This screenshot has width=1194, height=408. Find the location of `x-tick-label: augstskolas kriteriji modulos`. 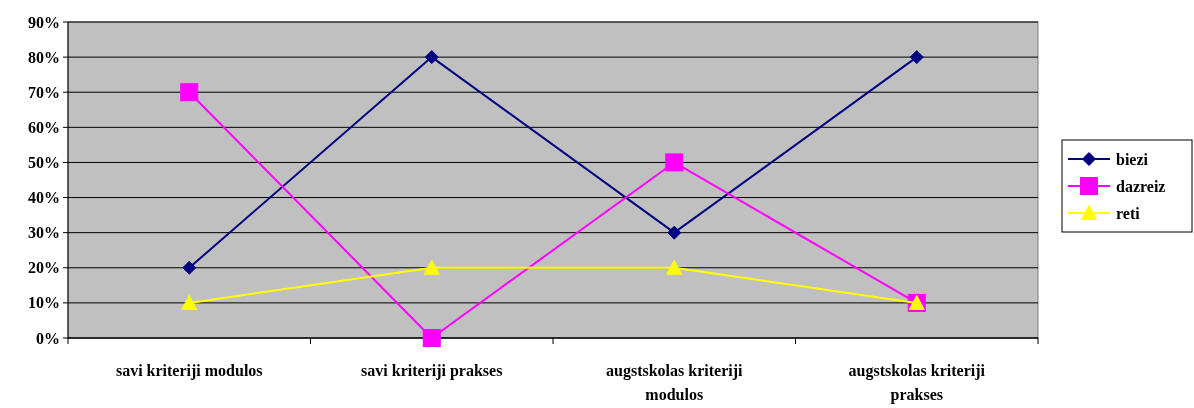

x-tick-label: augstskolas kriteriji modulos is located at coordinates (675, 382).